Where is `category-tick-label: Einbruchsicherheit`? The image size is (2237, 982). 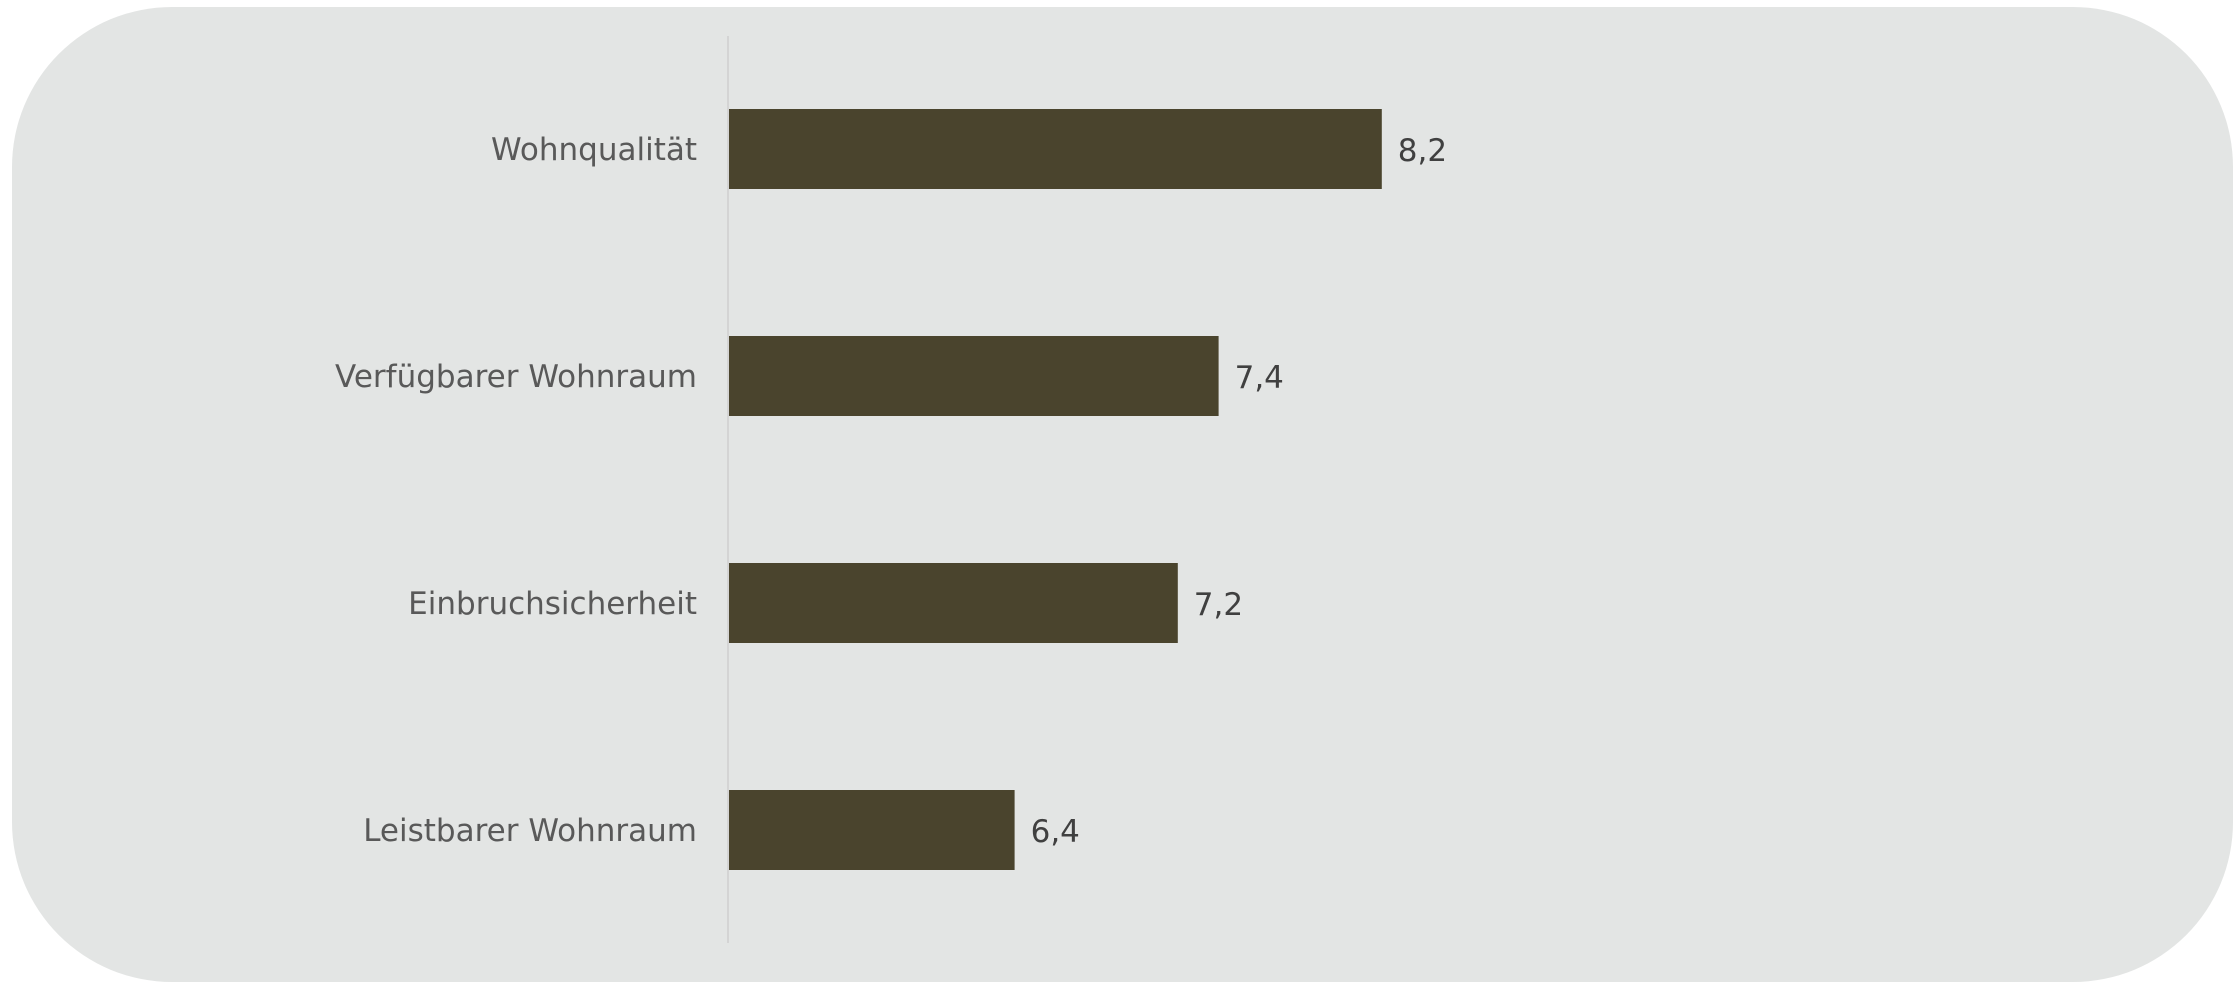 category-tick-label: Einbruchsicherheit is located at coordinates (552, 604).